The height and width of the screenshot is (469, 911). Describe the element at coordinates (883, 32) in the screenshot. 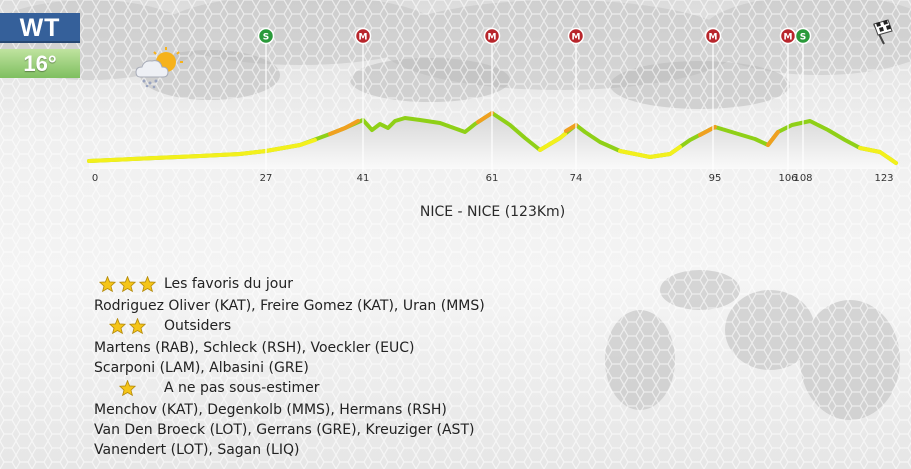

I see `checkered-flag-icon` at that location.